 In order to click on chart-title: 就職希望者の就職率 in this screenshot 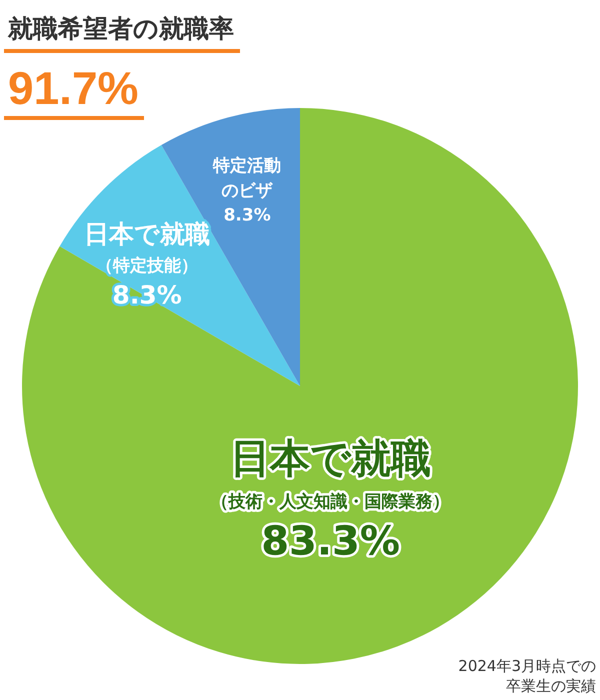, I will do `click(122, 32)`.